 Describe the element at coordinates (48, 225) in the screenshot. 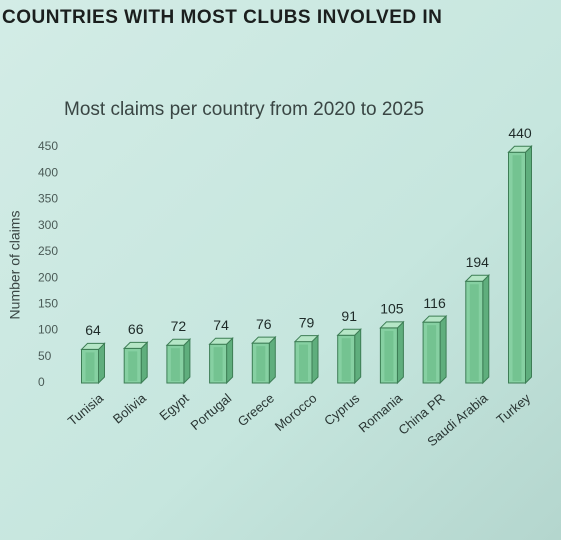

I see `y-tick-label: 300` at that location.